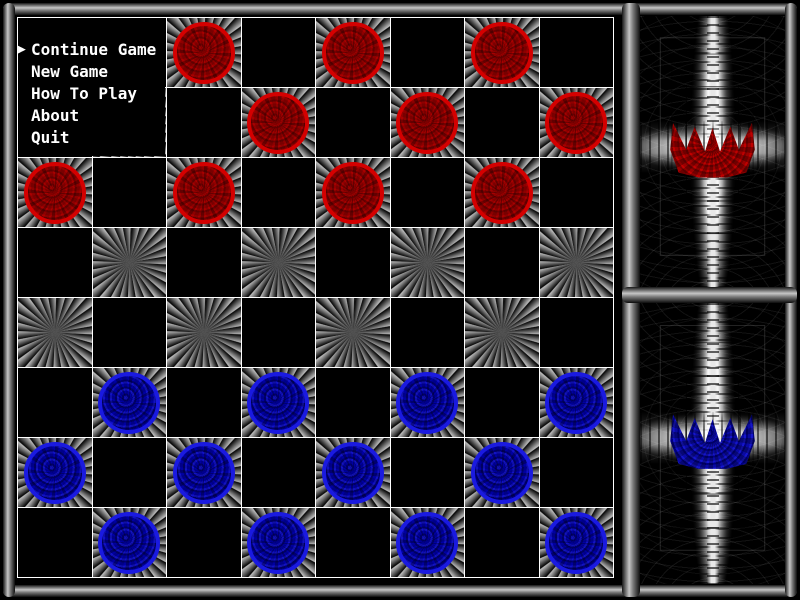 This screenshot has height=600, width=800. What do you see at coordinates (278, 192) in the screenshot?
I see `board-cell-r2c3` at bounding box center [278, 192].